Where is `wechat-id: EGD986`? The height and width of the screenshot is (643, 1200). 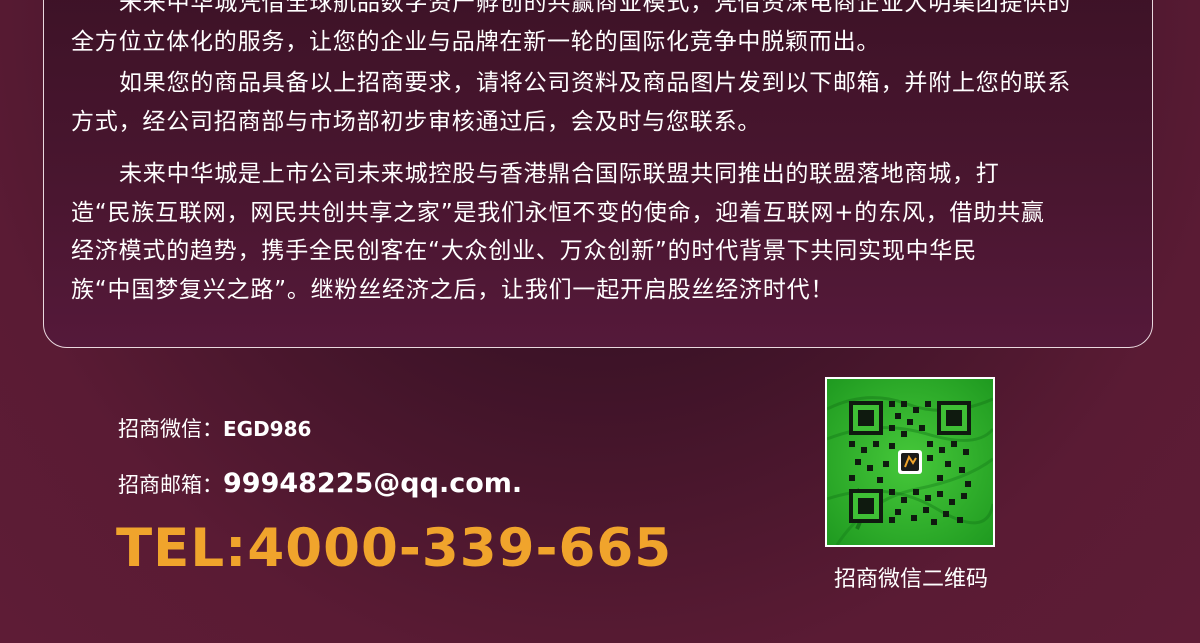 wechat-id: EGD986 is located at coordinates (267, 429).